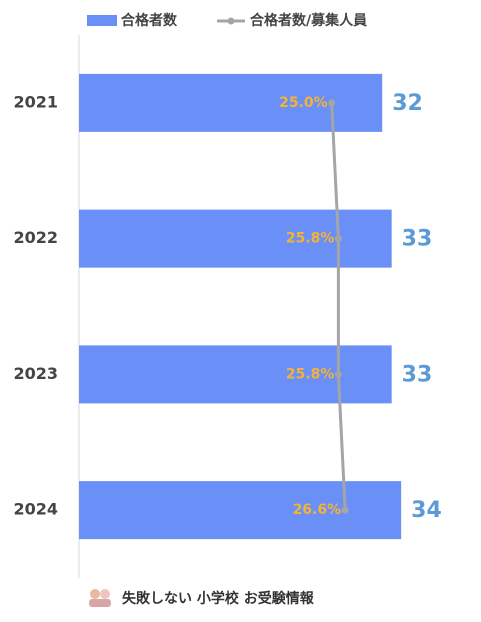  What do you see at coordinates (100, 598) in the screenshot?
I see `footer-icon` at bounding box center [100, 598].